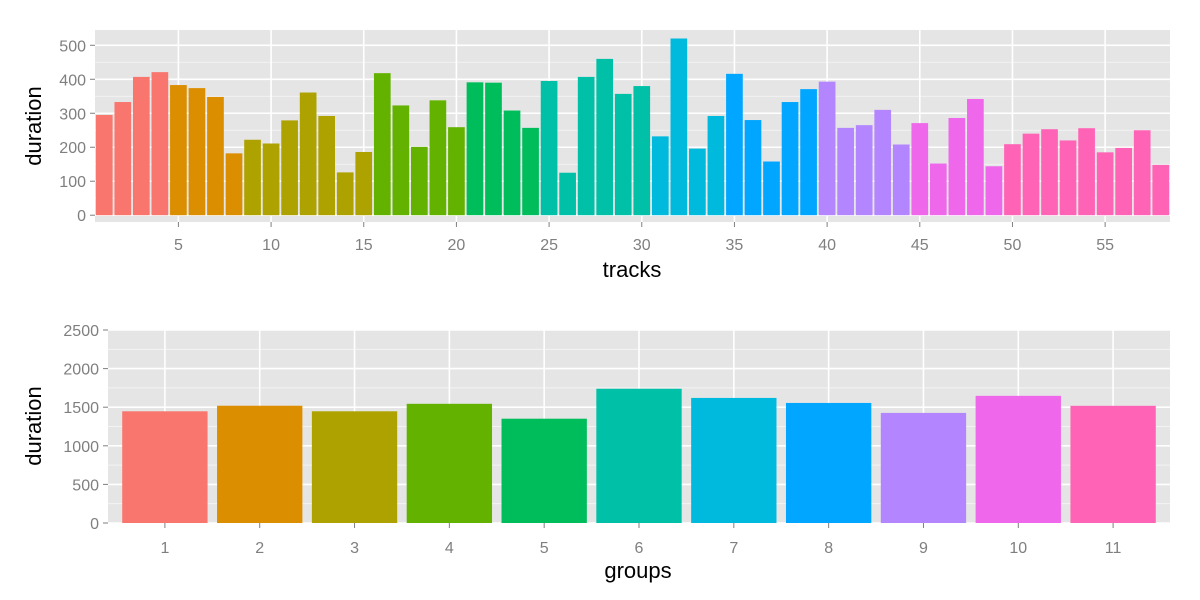 The height and width of the screenshot is (600, 1200). I want to click on x-tick-label: 25, so click(549, 245).